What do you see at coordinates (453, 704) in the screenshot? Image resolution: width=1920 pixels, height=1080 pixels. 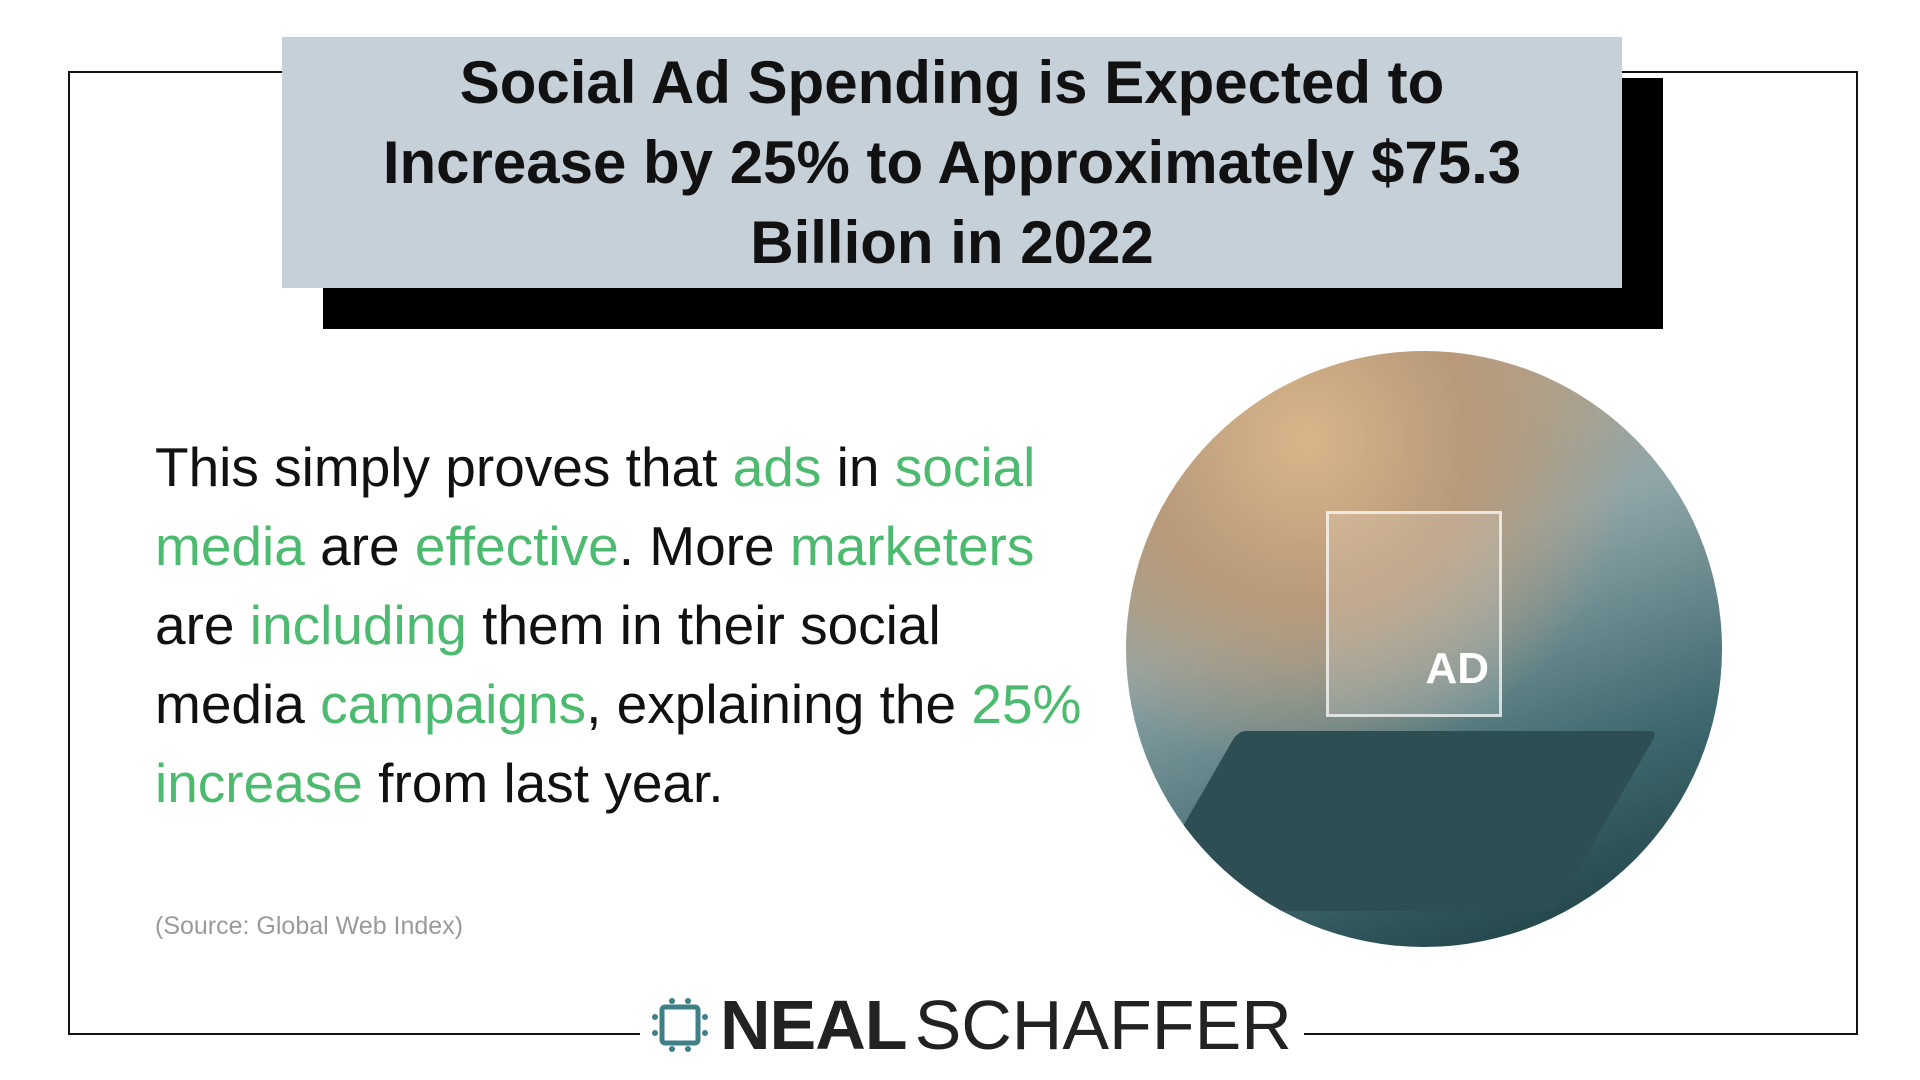 I see `highlight-span: campaigns` at bounding box center [453, 704].